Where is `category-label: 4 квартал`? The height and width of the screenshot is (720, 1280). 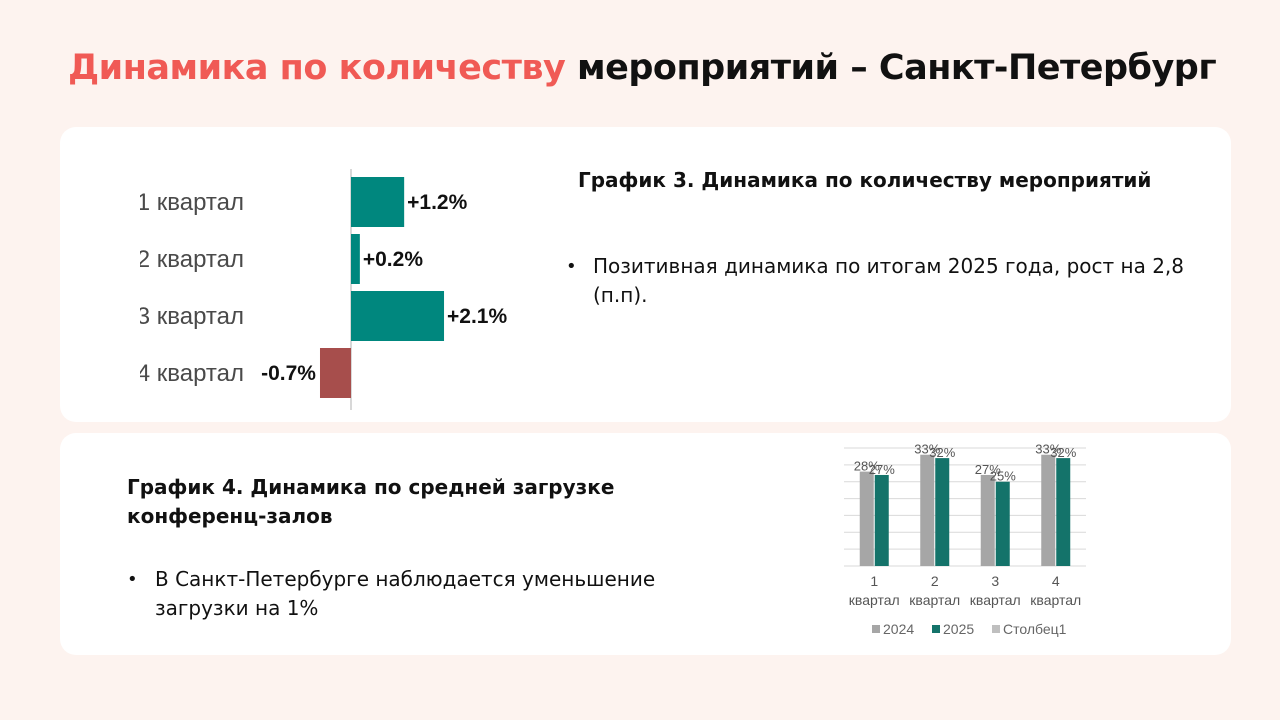 category-label: 4 квартал is located at coordinates (192, 373).